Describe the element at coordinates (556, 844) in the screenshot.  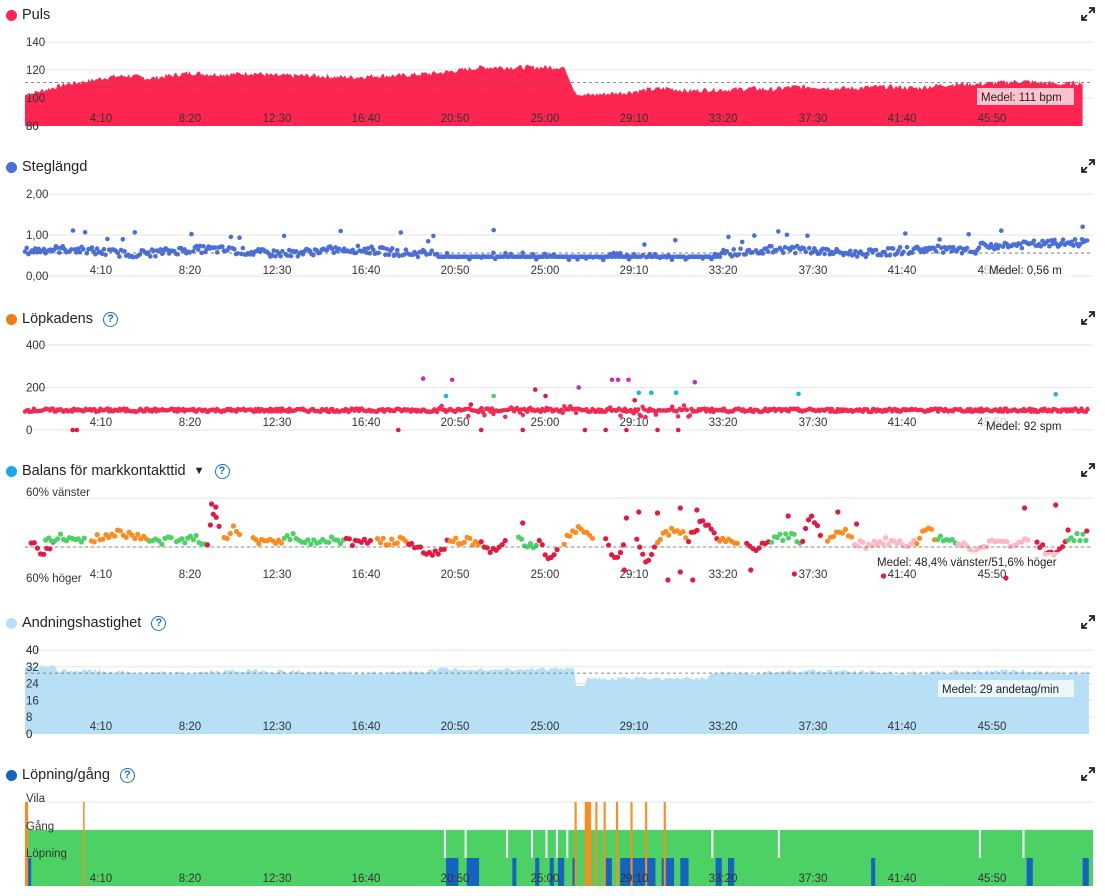
I see `walk-gap` at that location.